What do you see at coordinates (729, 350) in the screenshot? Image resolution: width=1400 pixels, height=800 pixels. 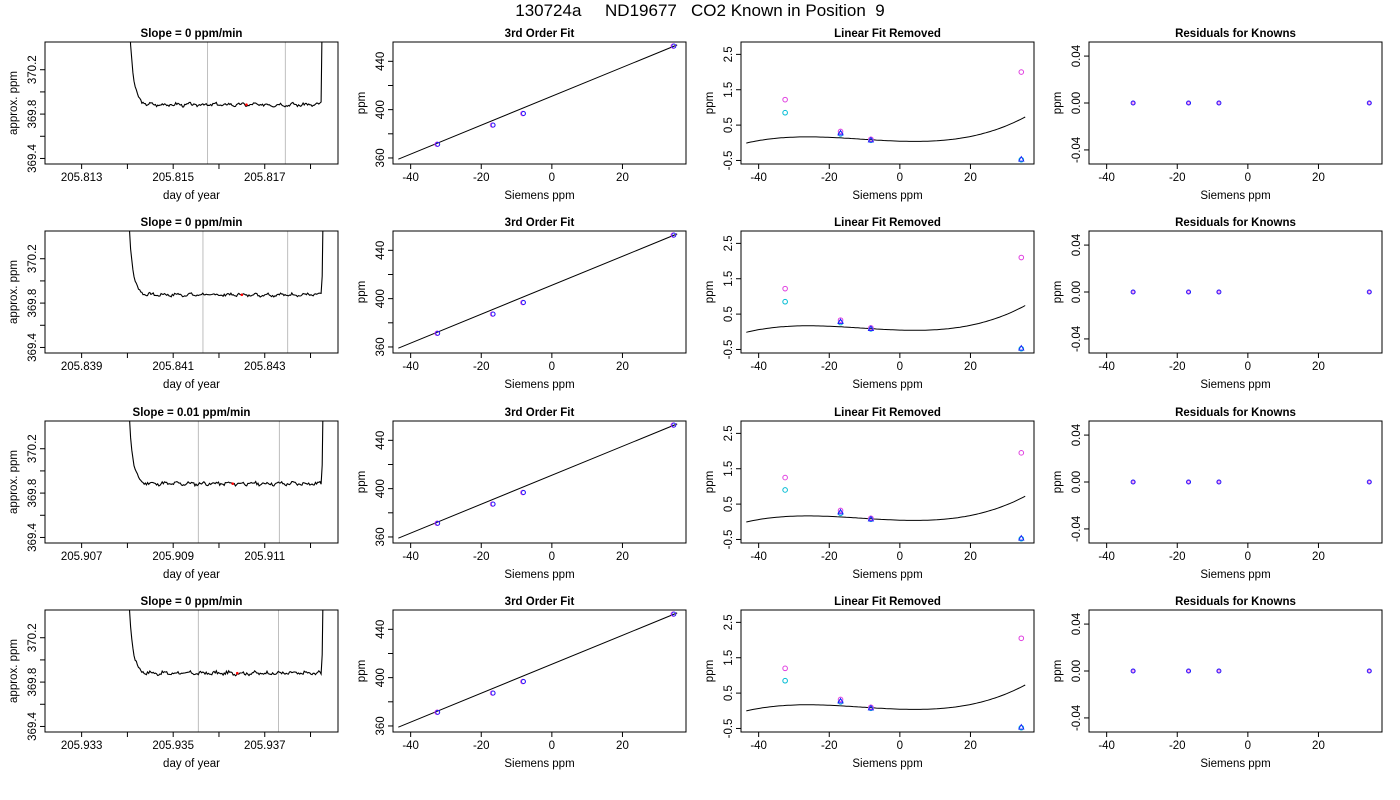 I see `y-tick-label: -0.5` at bounding box center [729, 350].